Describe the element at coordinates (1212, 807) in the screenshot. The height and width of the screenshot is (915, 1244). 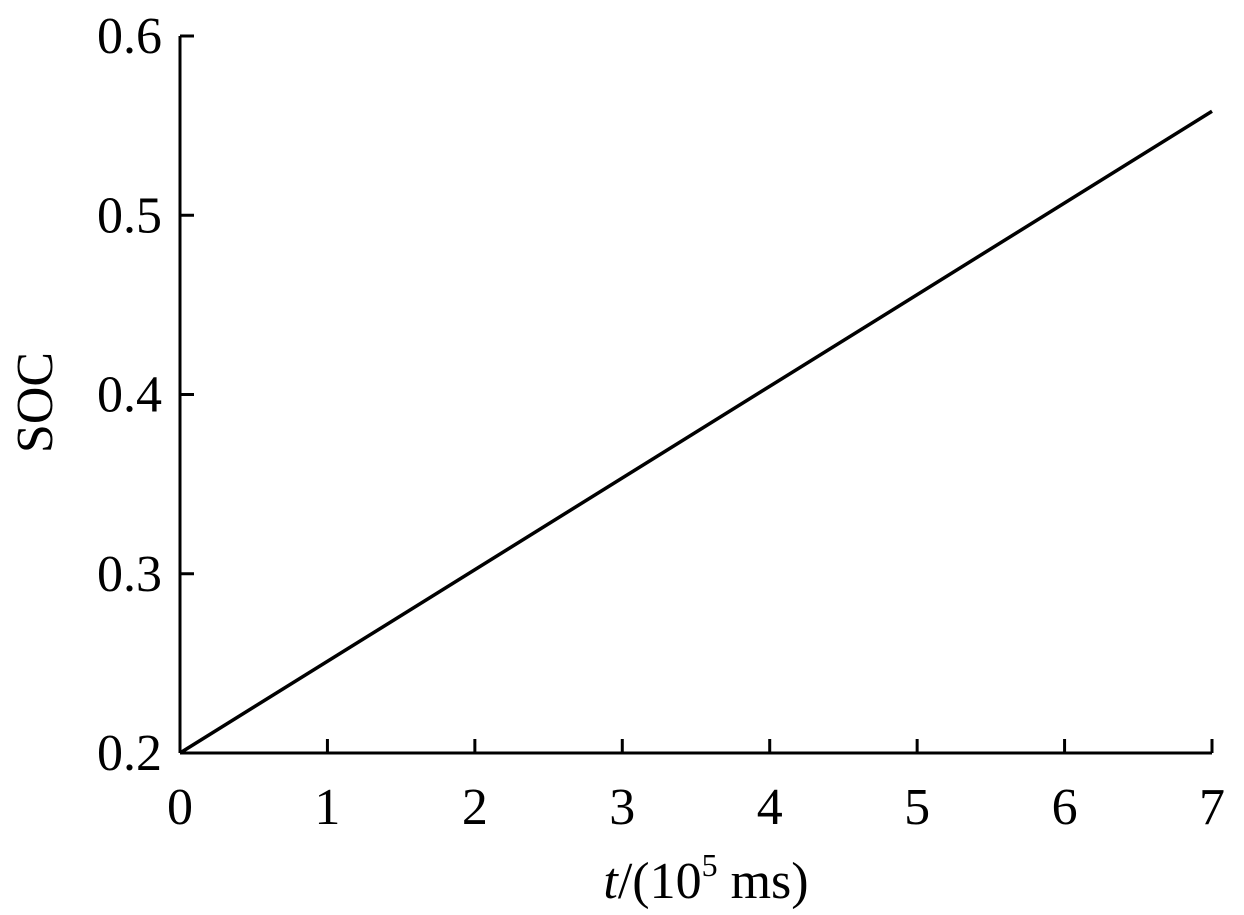
I see `x-tick-label: 7` at that location.